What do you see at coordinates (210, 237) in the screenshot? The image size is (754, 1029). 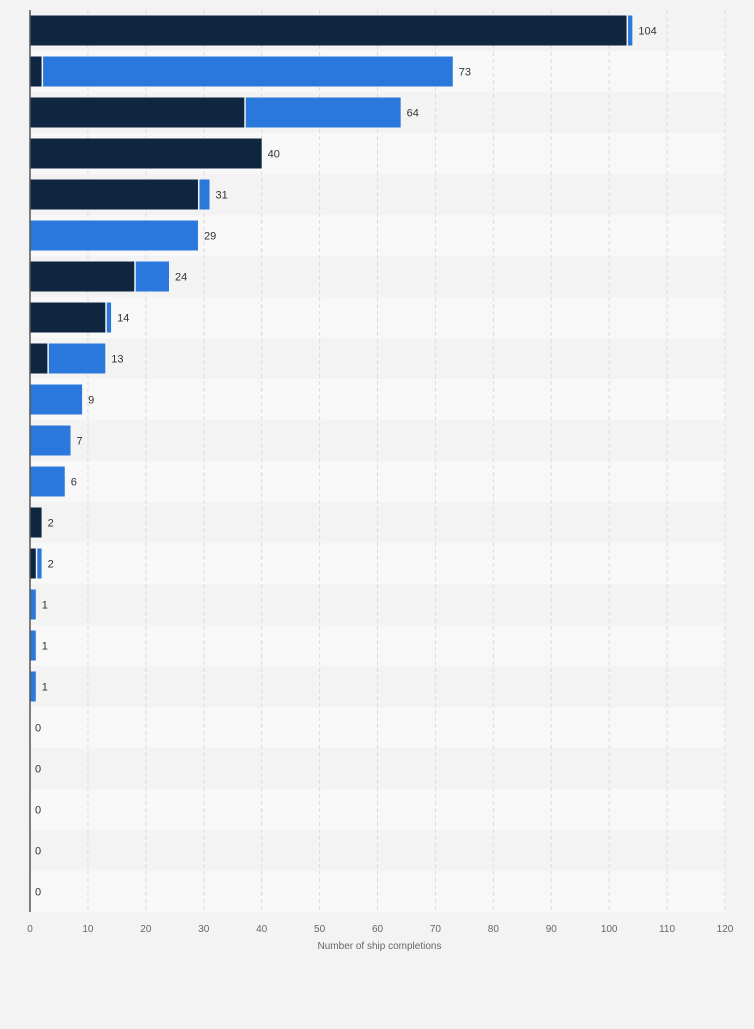 I see `value-label: 29` at bounding box center [210, 237].